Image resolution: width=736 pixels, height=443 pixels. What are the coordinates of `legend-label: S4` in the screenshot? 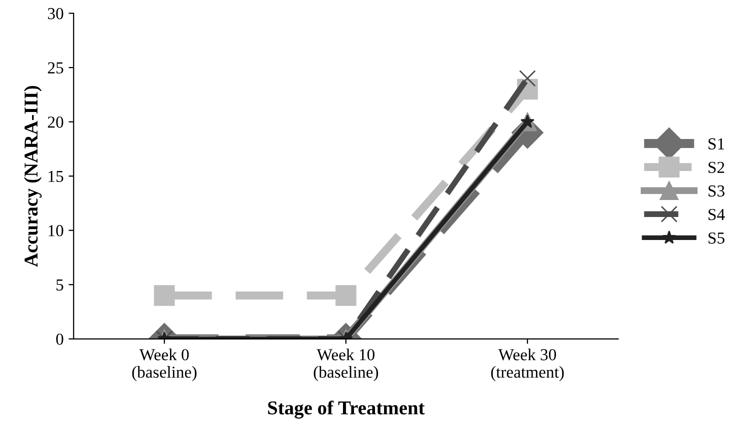 It's located at (716, 214).